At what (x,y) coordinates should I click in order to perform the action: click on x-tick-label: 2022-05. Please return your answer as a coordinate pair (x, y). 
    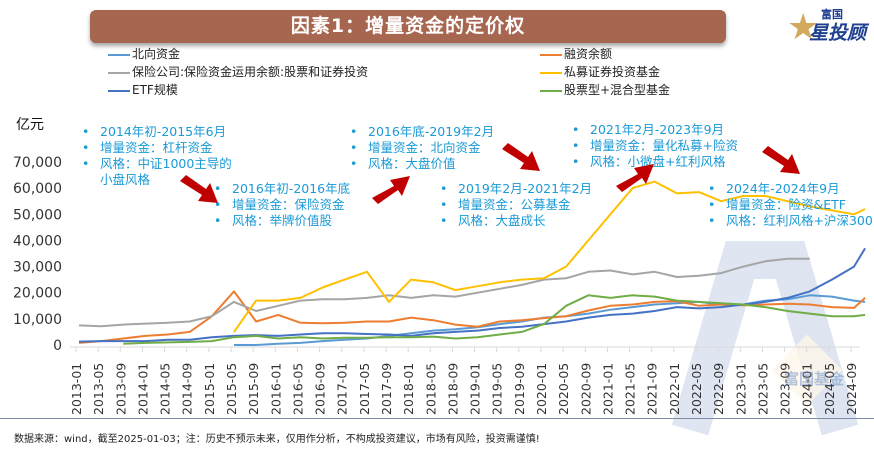
    Looking at the image, I should click on (696, 389).